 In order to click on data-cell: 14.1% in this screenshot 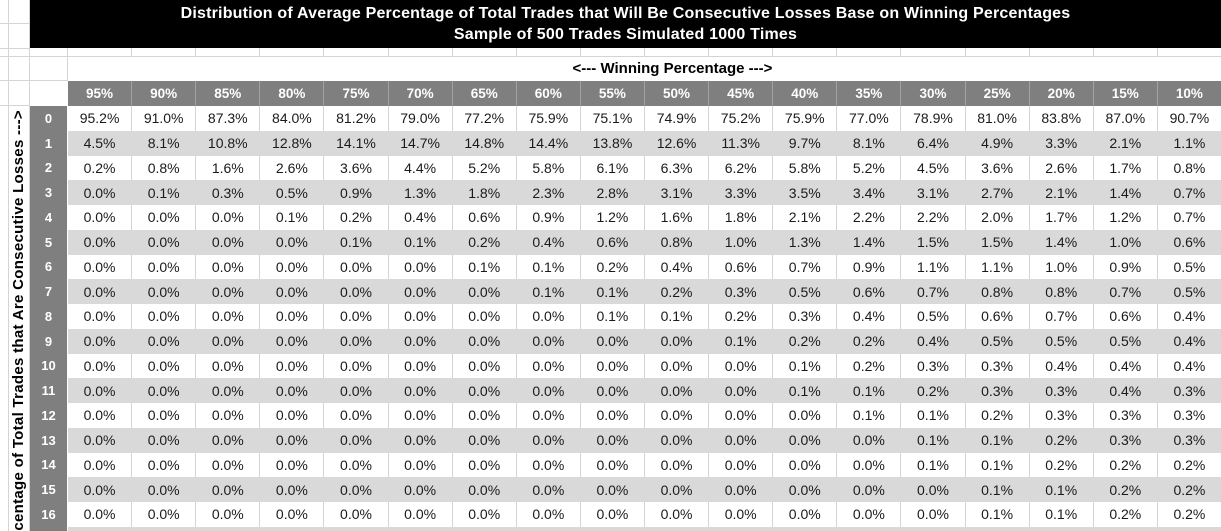, I will do `click(356, 143)`.